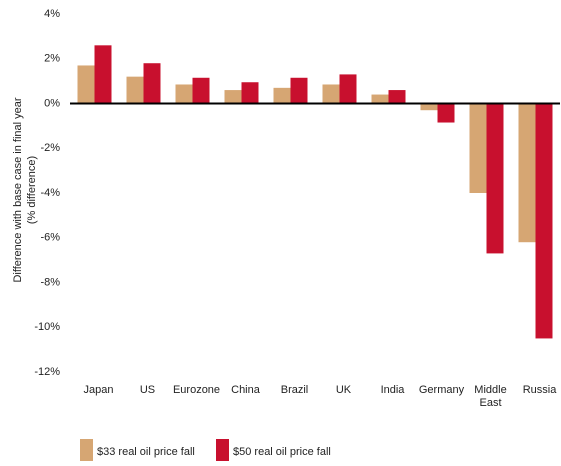 This screenshot has height=466, width=561. I want to click on x-tick-label: India, so click(392, 390).